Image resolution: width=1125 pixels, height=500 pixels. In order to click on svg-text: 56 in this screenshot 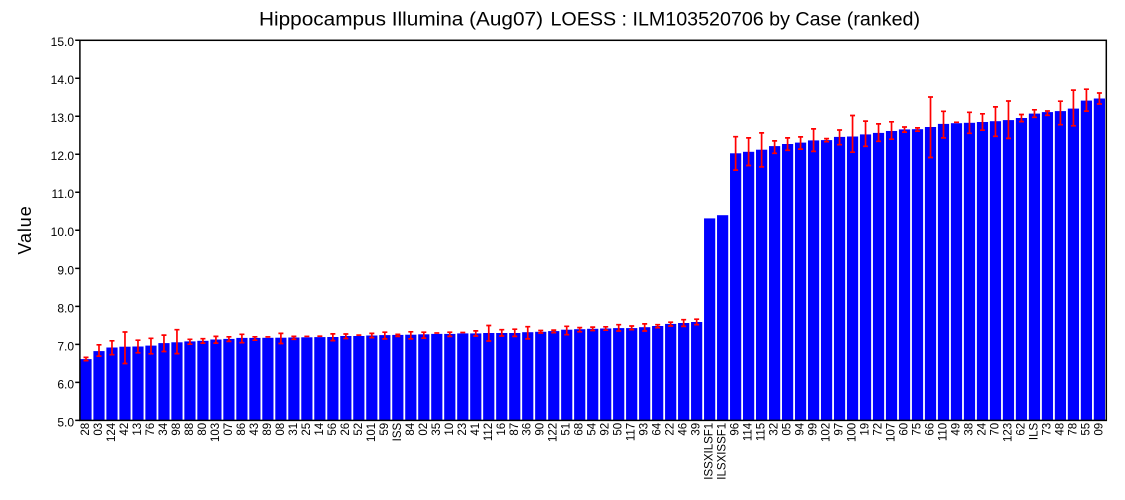, I will do `click(333, 429)`.